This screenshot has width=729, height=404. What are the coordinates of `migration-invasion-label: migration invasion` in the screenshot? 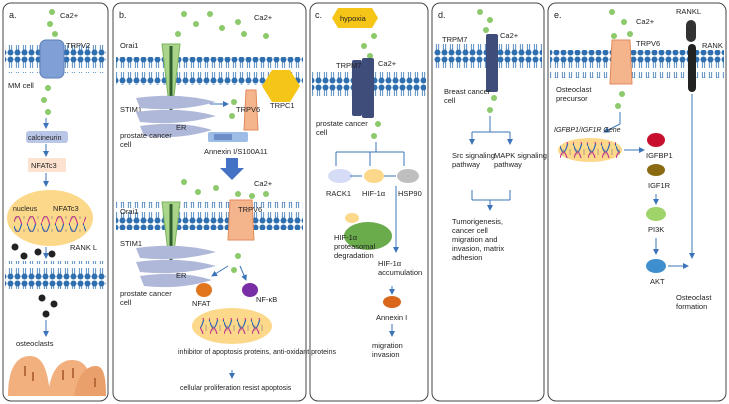 It's located at (387, 350).